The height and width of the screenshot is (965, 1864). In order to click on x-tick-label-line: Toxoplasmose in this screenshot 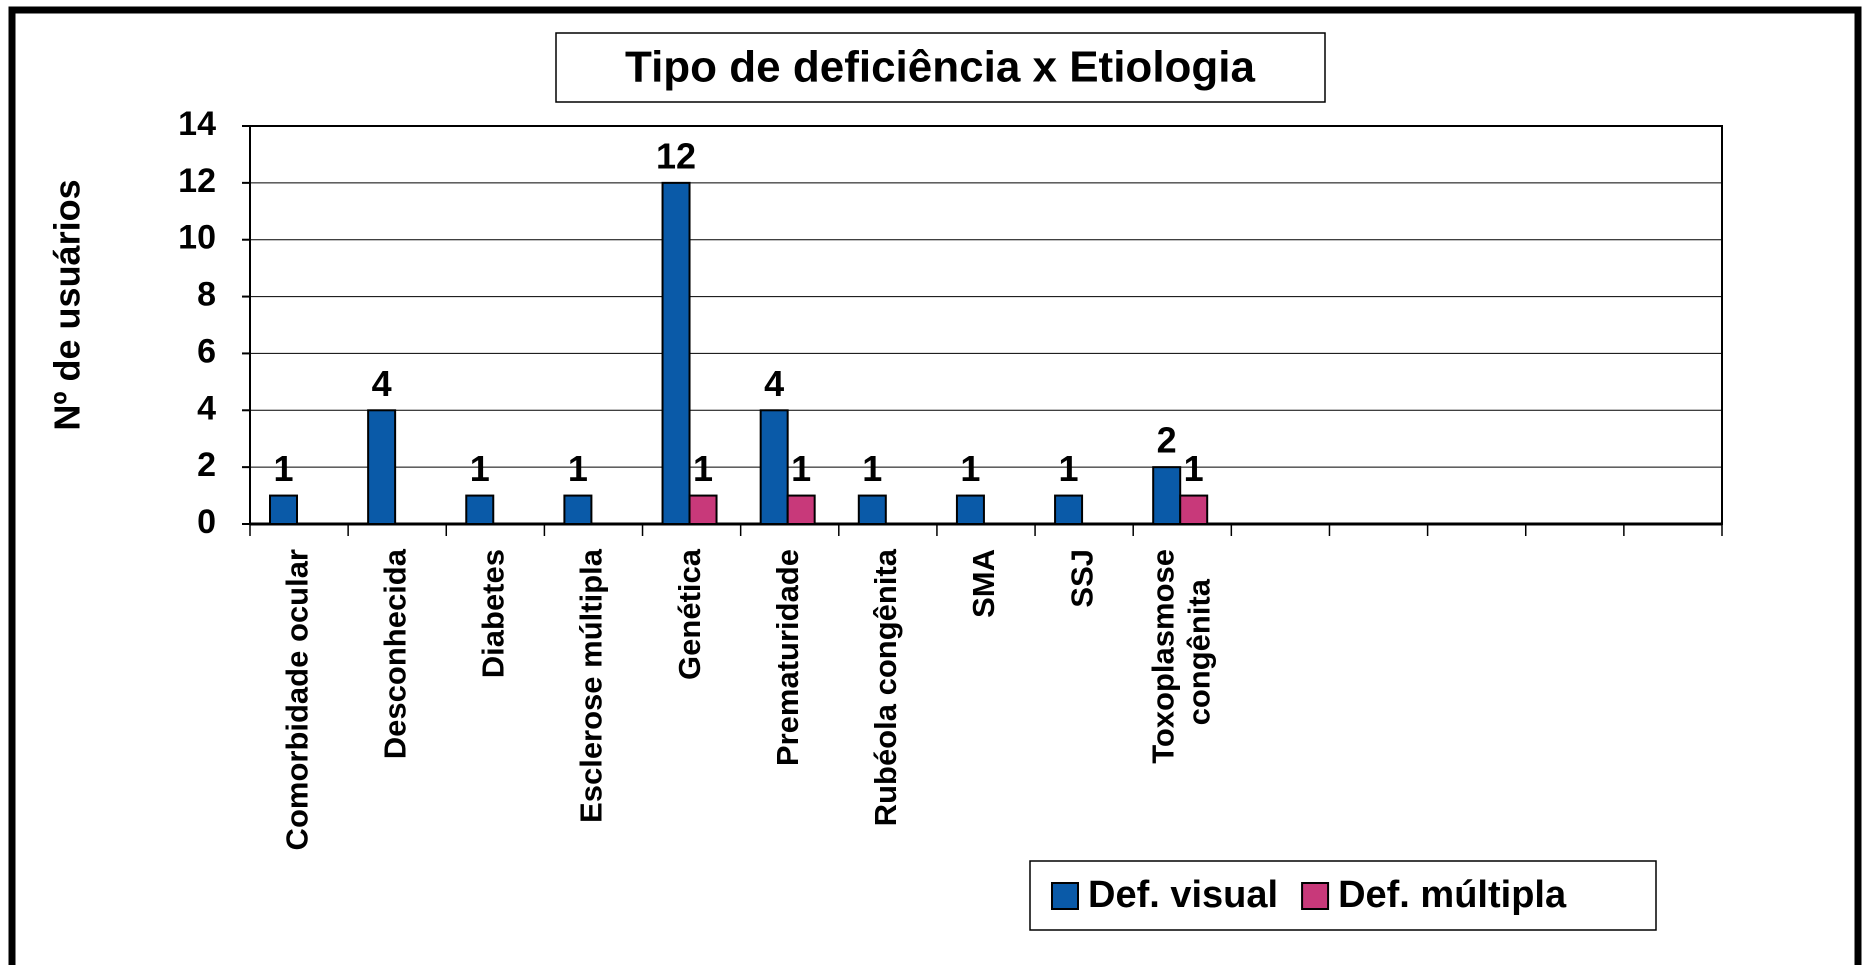, I will do `click(1162, 656)`.